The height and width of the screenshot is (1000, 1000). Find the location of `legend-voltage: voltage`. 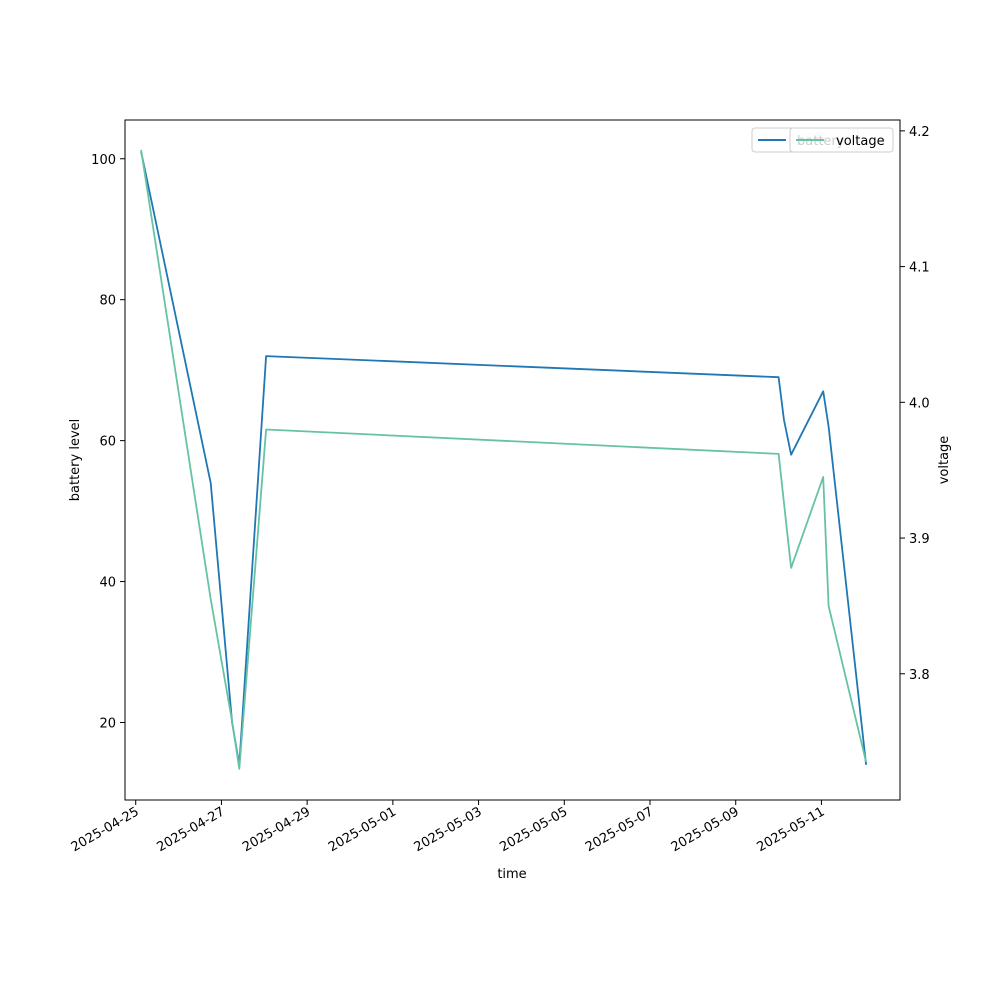

legend-voltage: voltage is located at coordinates (841, 140).